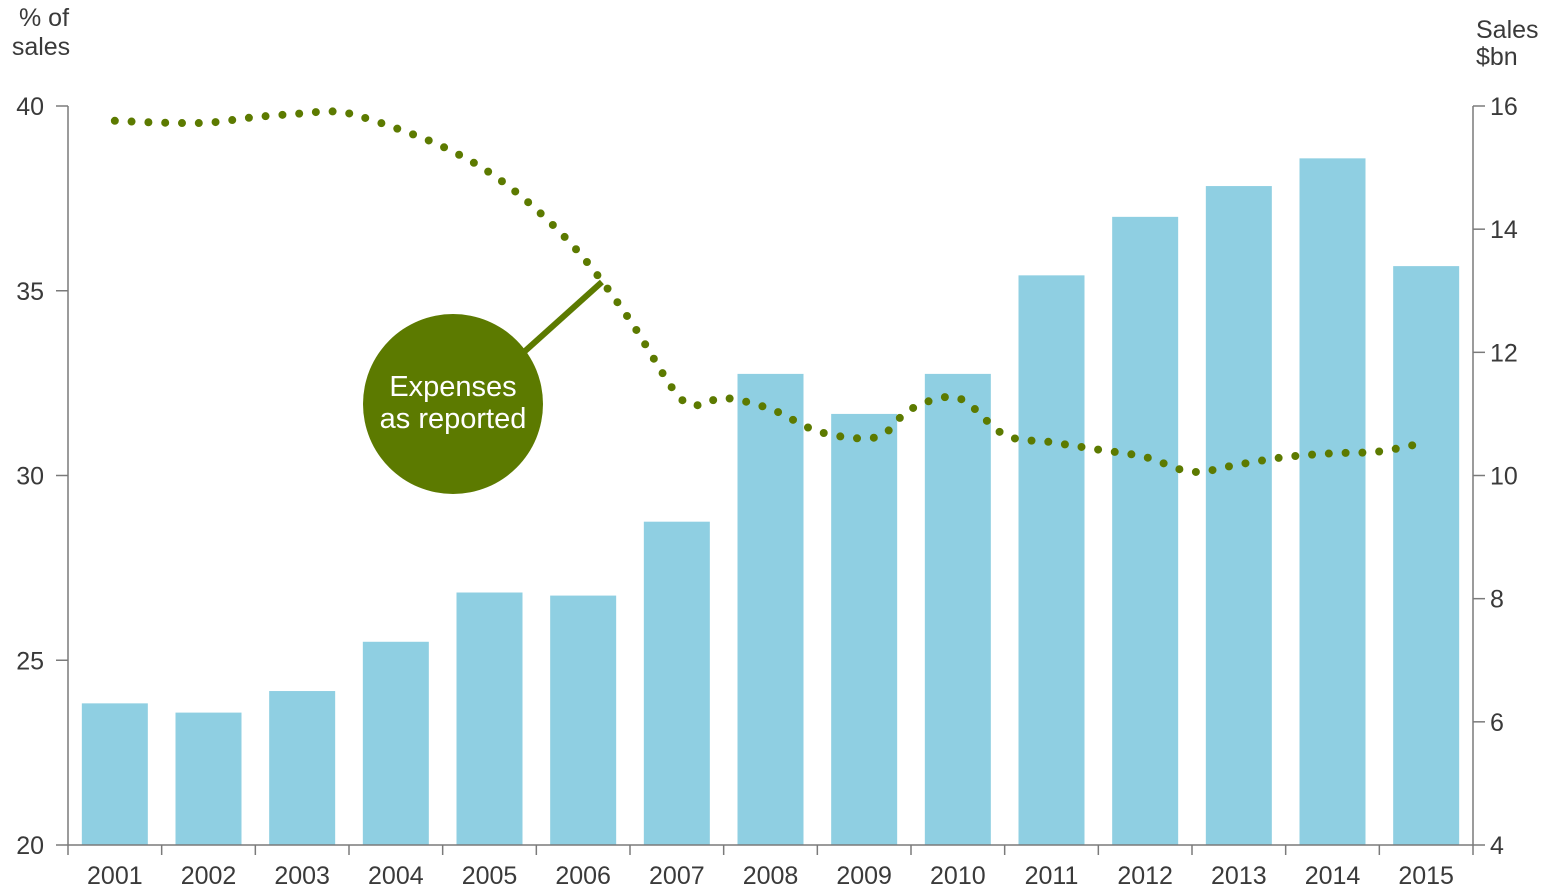  I want to click on right-tick-label-16: 16, so click(1504, 107).